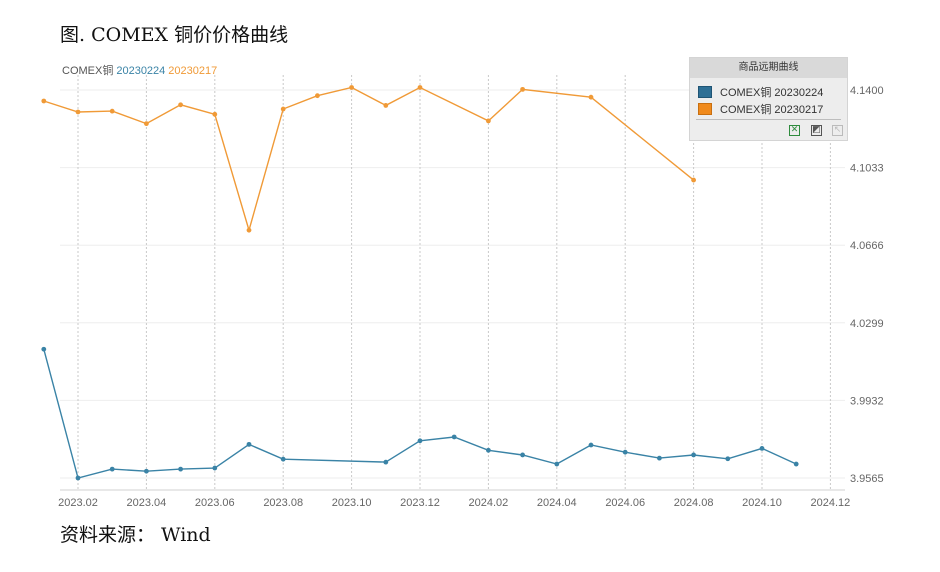 The image size is (940, 572). Describe the element at coordinates (867, 479) in the screenshot. I see `y-tick-label: 3.9565` at that location.